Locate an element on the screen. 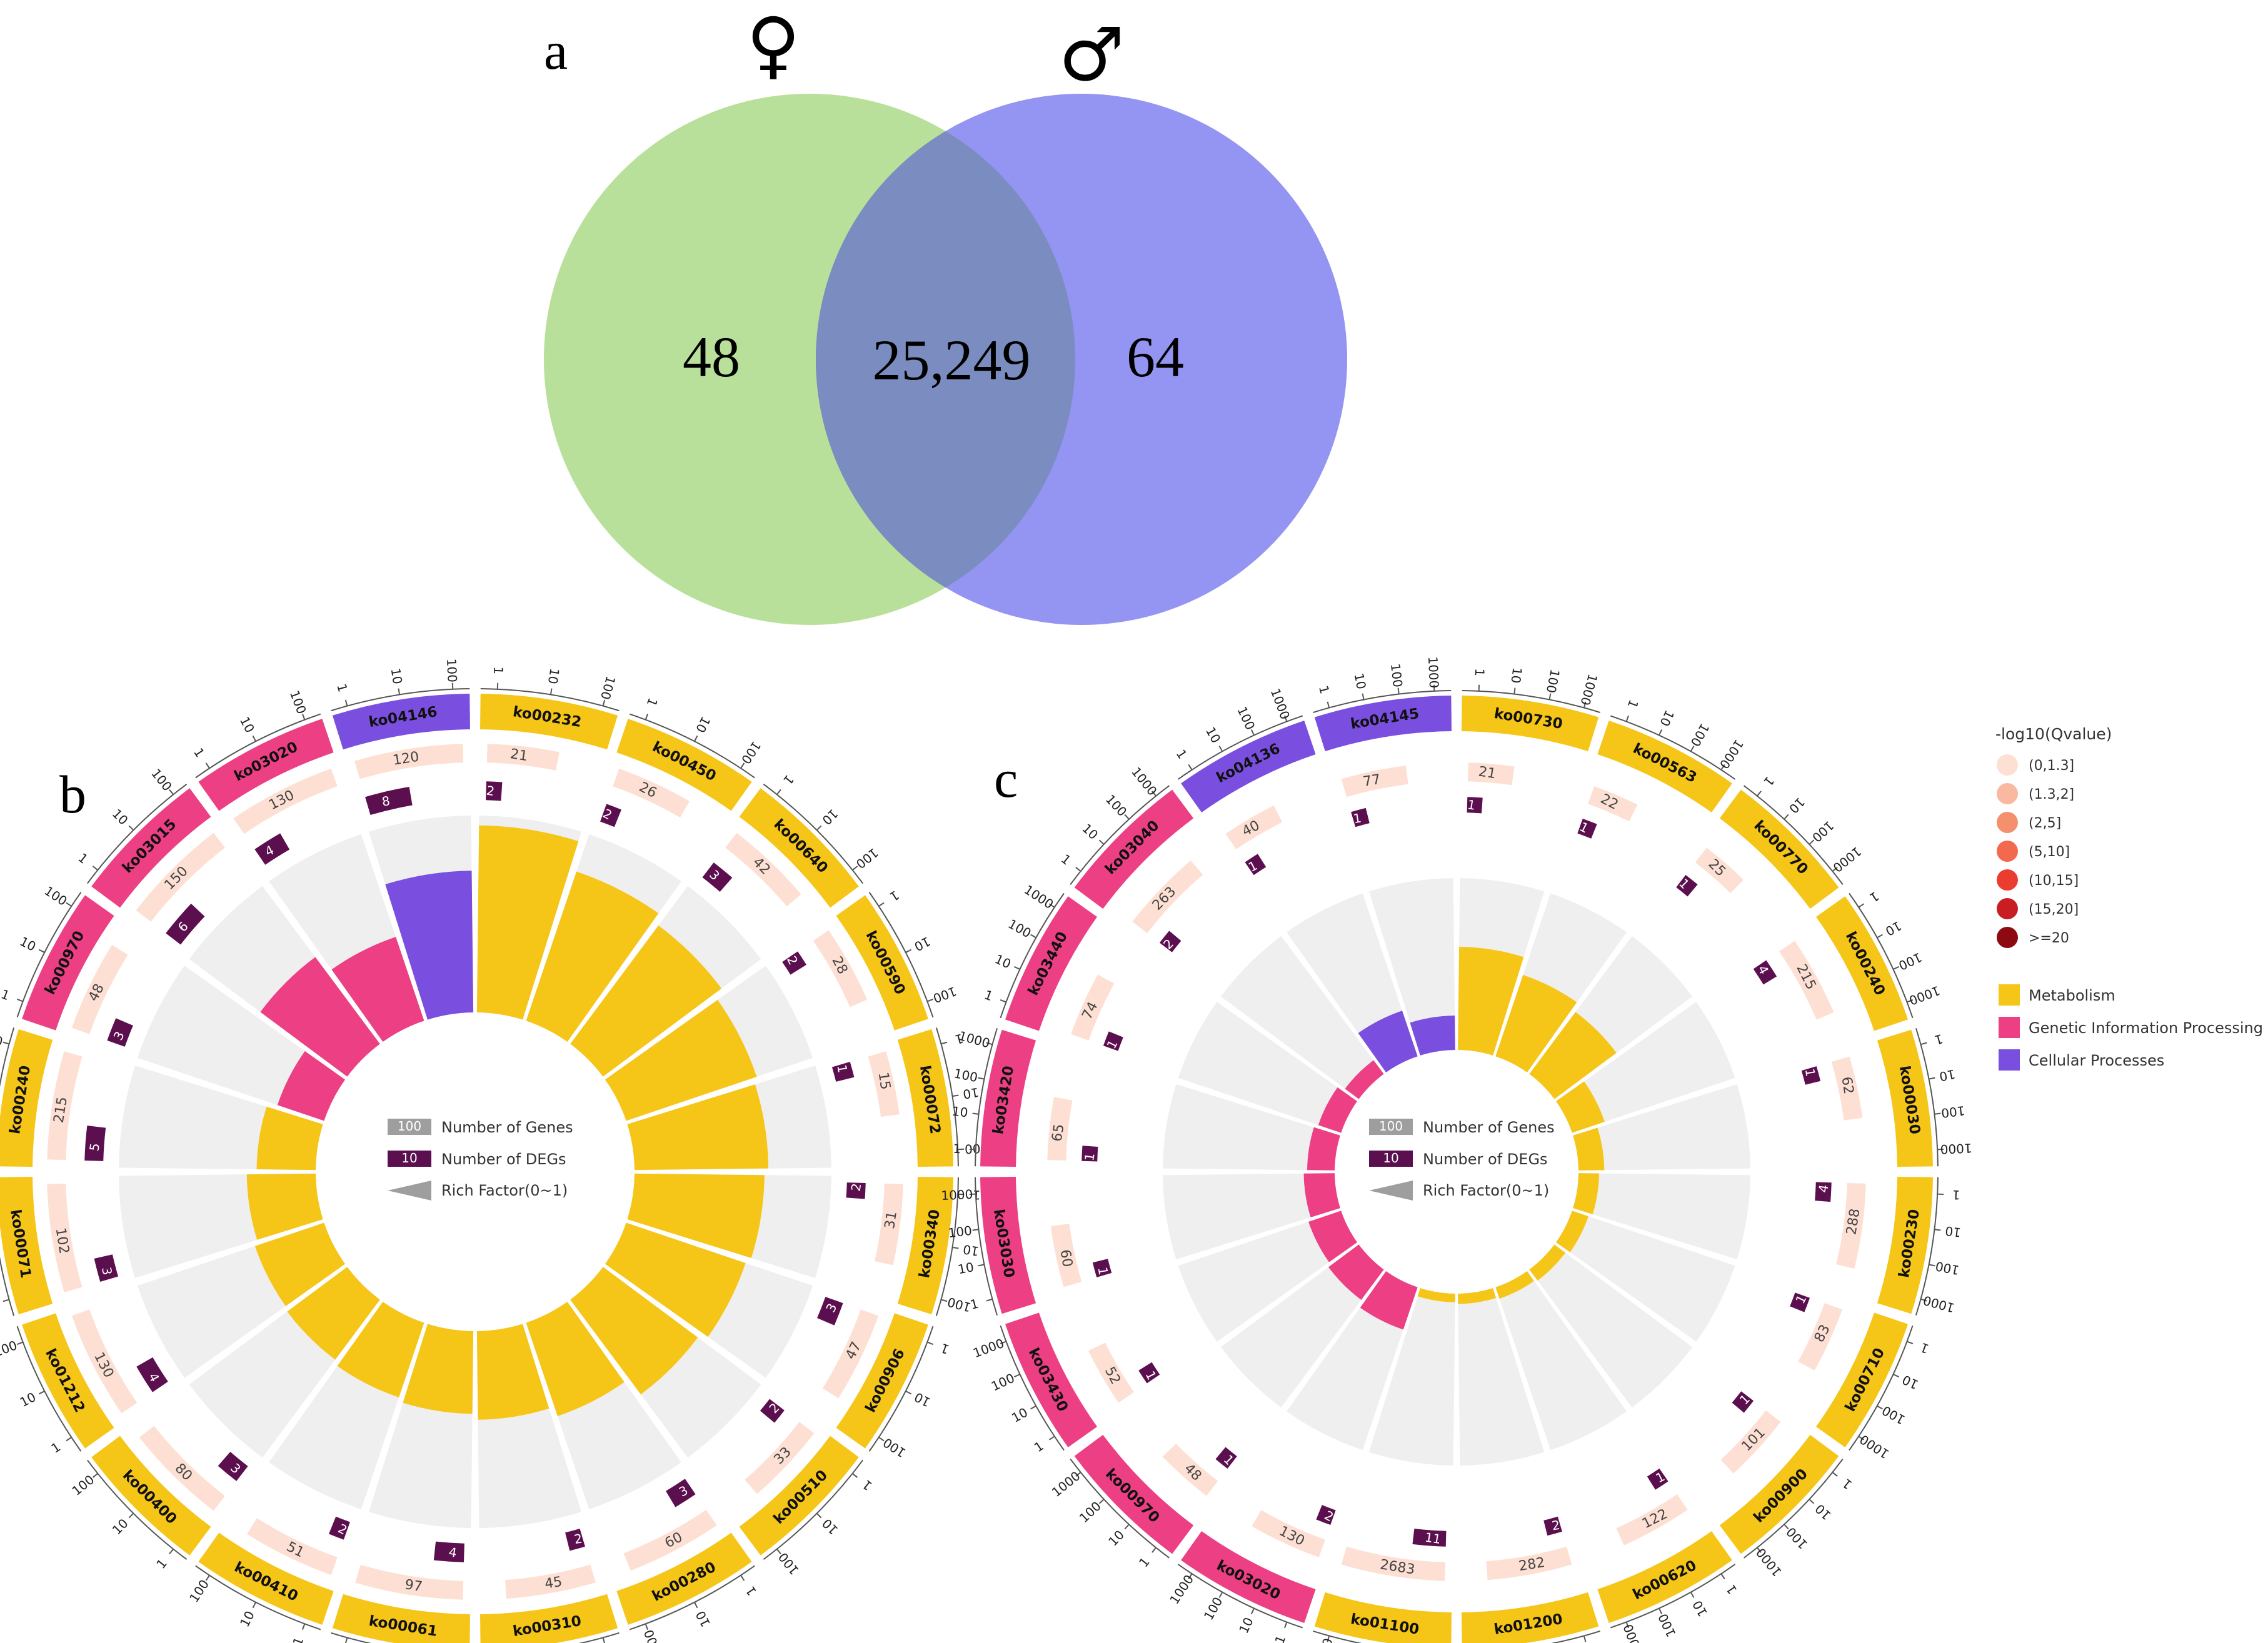 This screenshot has width=2268, height=1643. degs-count: 4 is located at coordinates (453, 1553).